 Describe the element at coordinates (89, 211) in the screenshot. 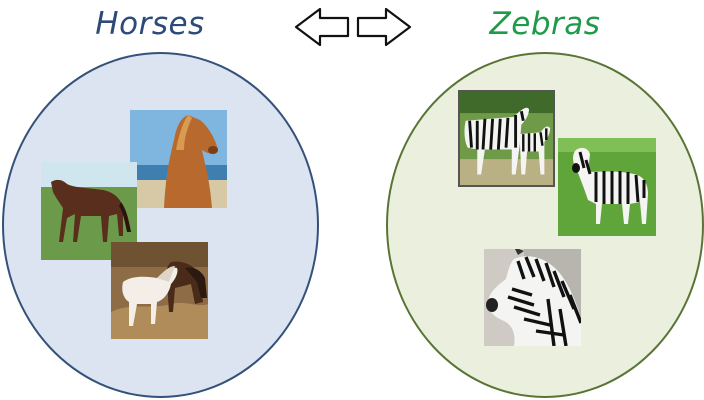

I see `horse-photo-dark-bay-walking` at that location.